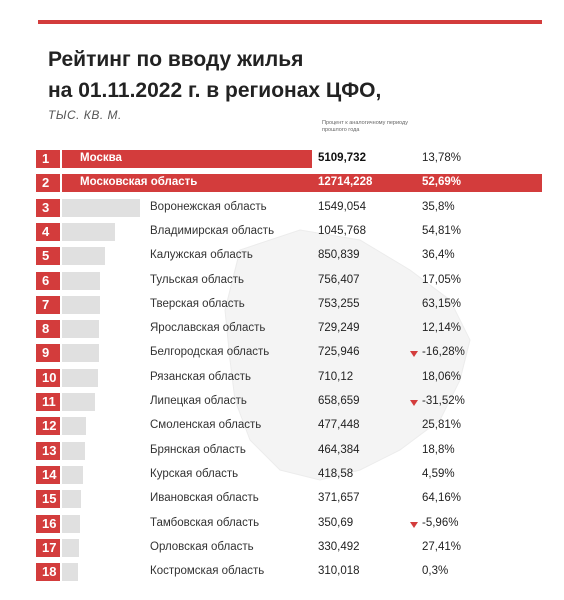  I want to click on data-label-value: 310,018, so click(339, 571).